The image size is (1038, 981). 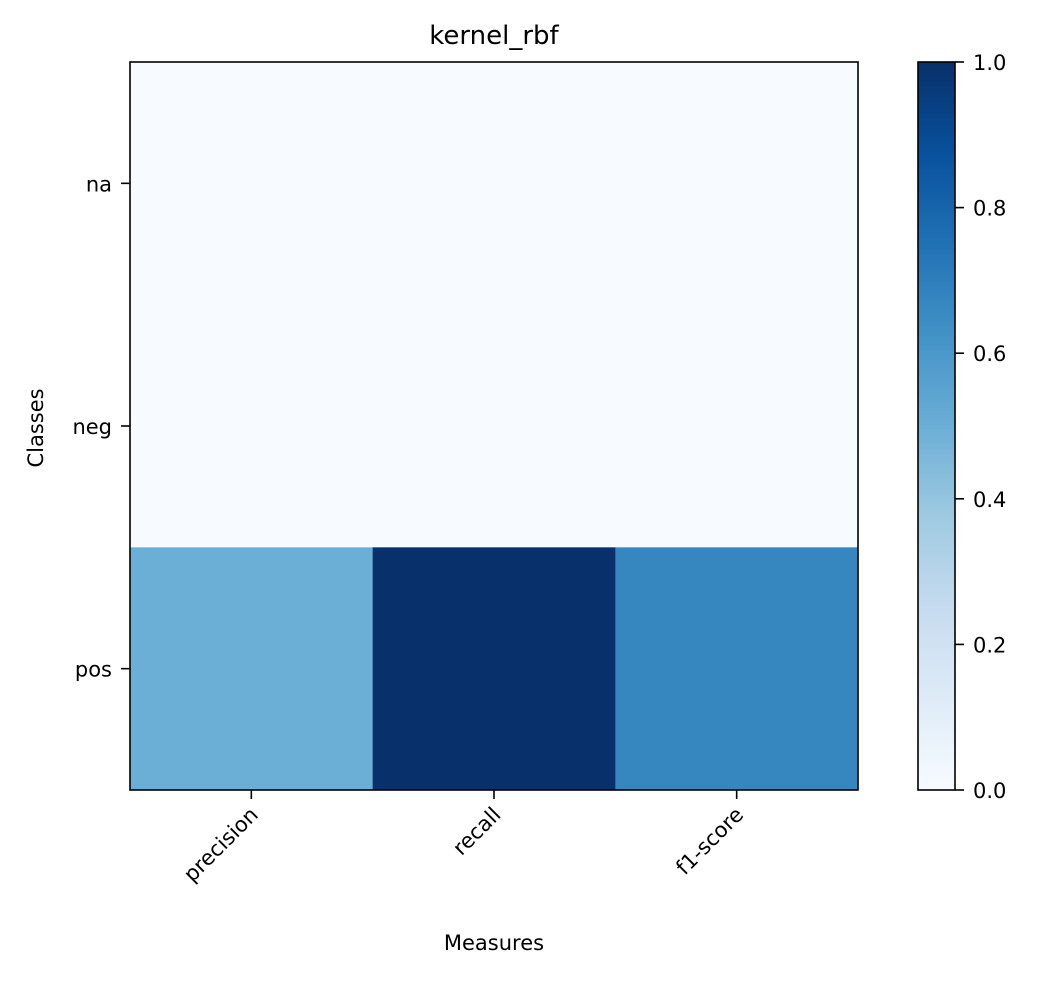 What do you see at coordinates (709, 841) in the screenshot?
I see `x-tick-label: f1-score` at bounding box center [709, 841].